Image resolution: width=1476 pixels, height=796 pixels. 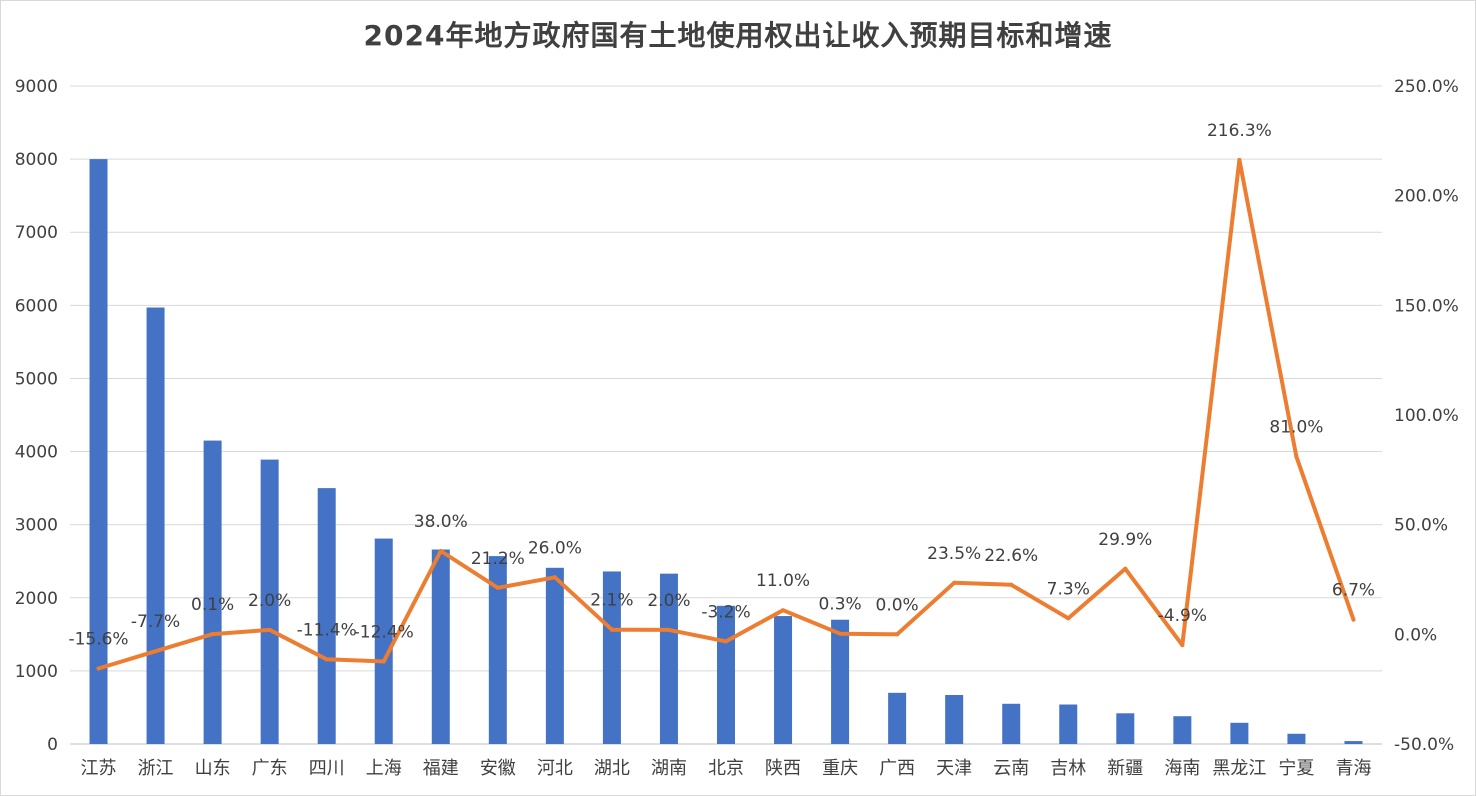 What do you see at coordinates (669, 768) in the screenshot?
I see `category-label: 湖南` at bounding box center [669, 768].